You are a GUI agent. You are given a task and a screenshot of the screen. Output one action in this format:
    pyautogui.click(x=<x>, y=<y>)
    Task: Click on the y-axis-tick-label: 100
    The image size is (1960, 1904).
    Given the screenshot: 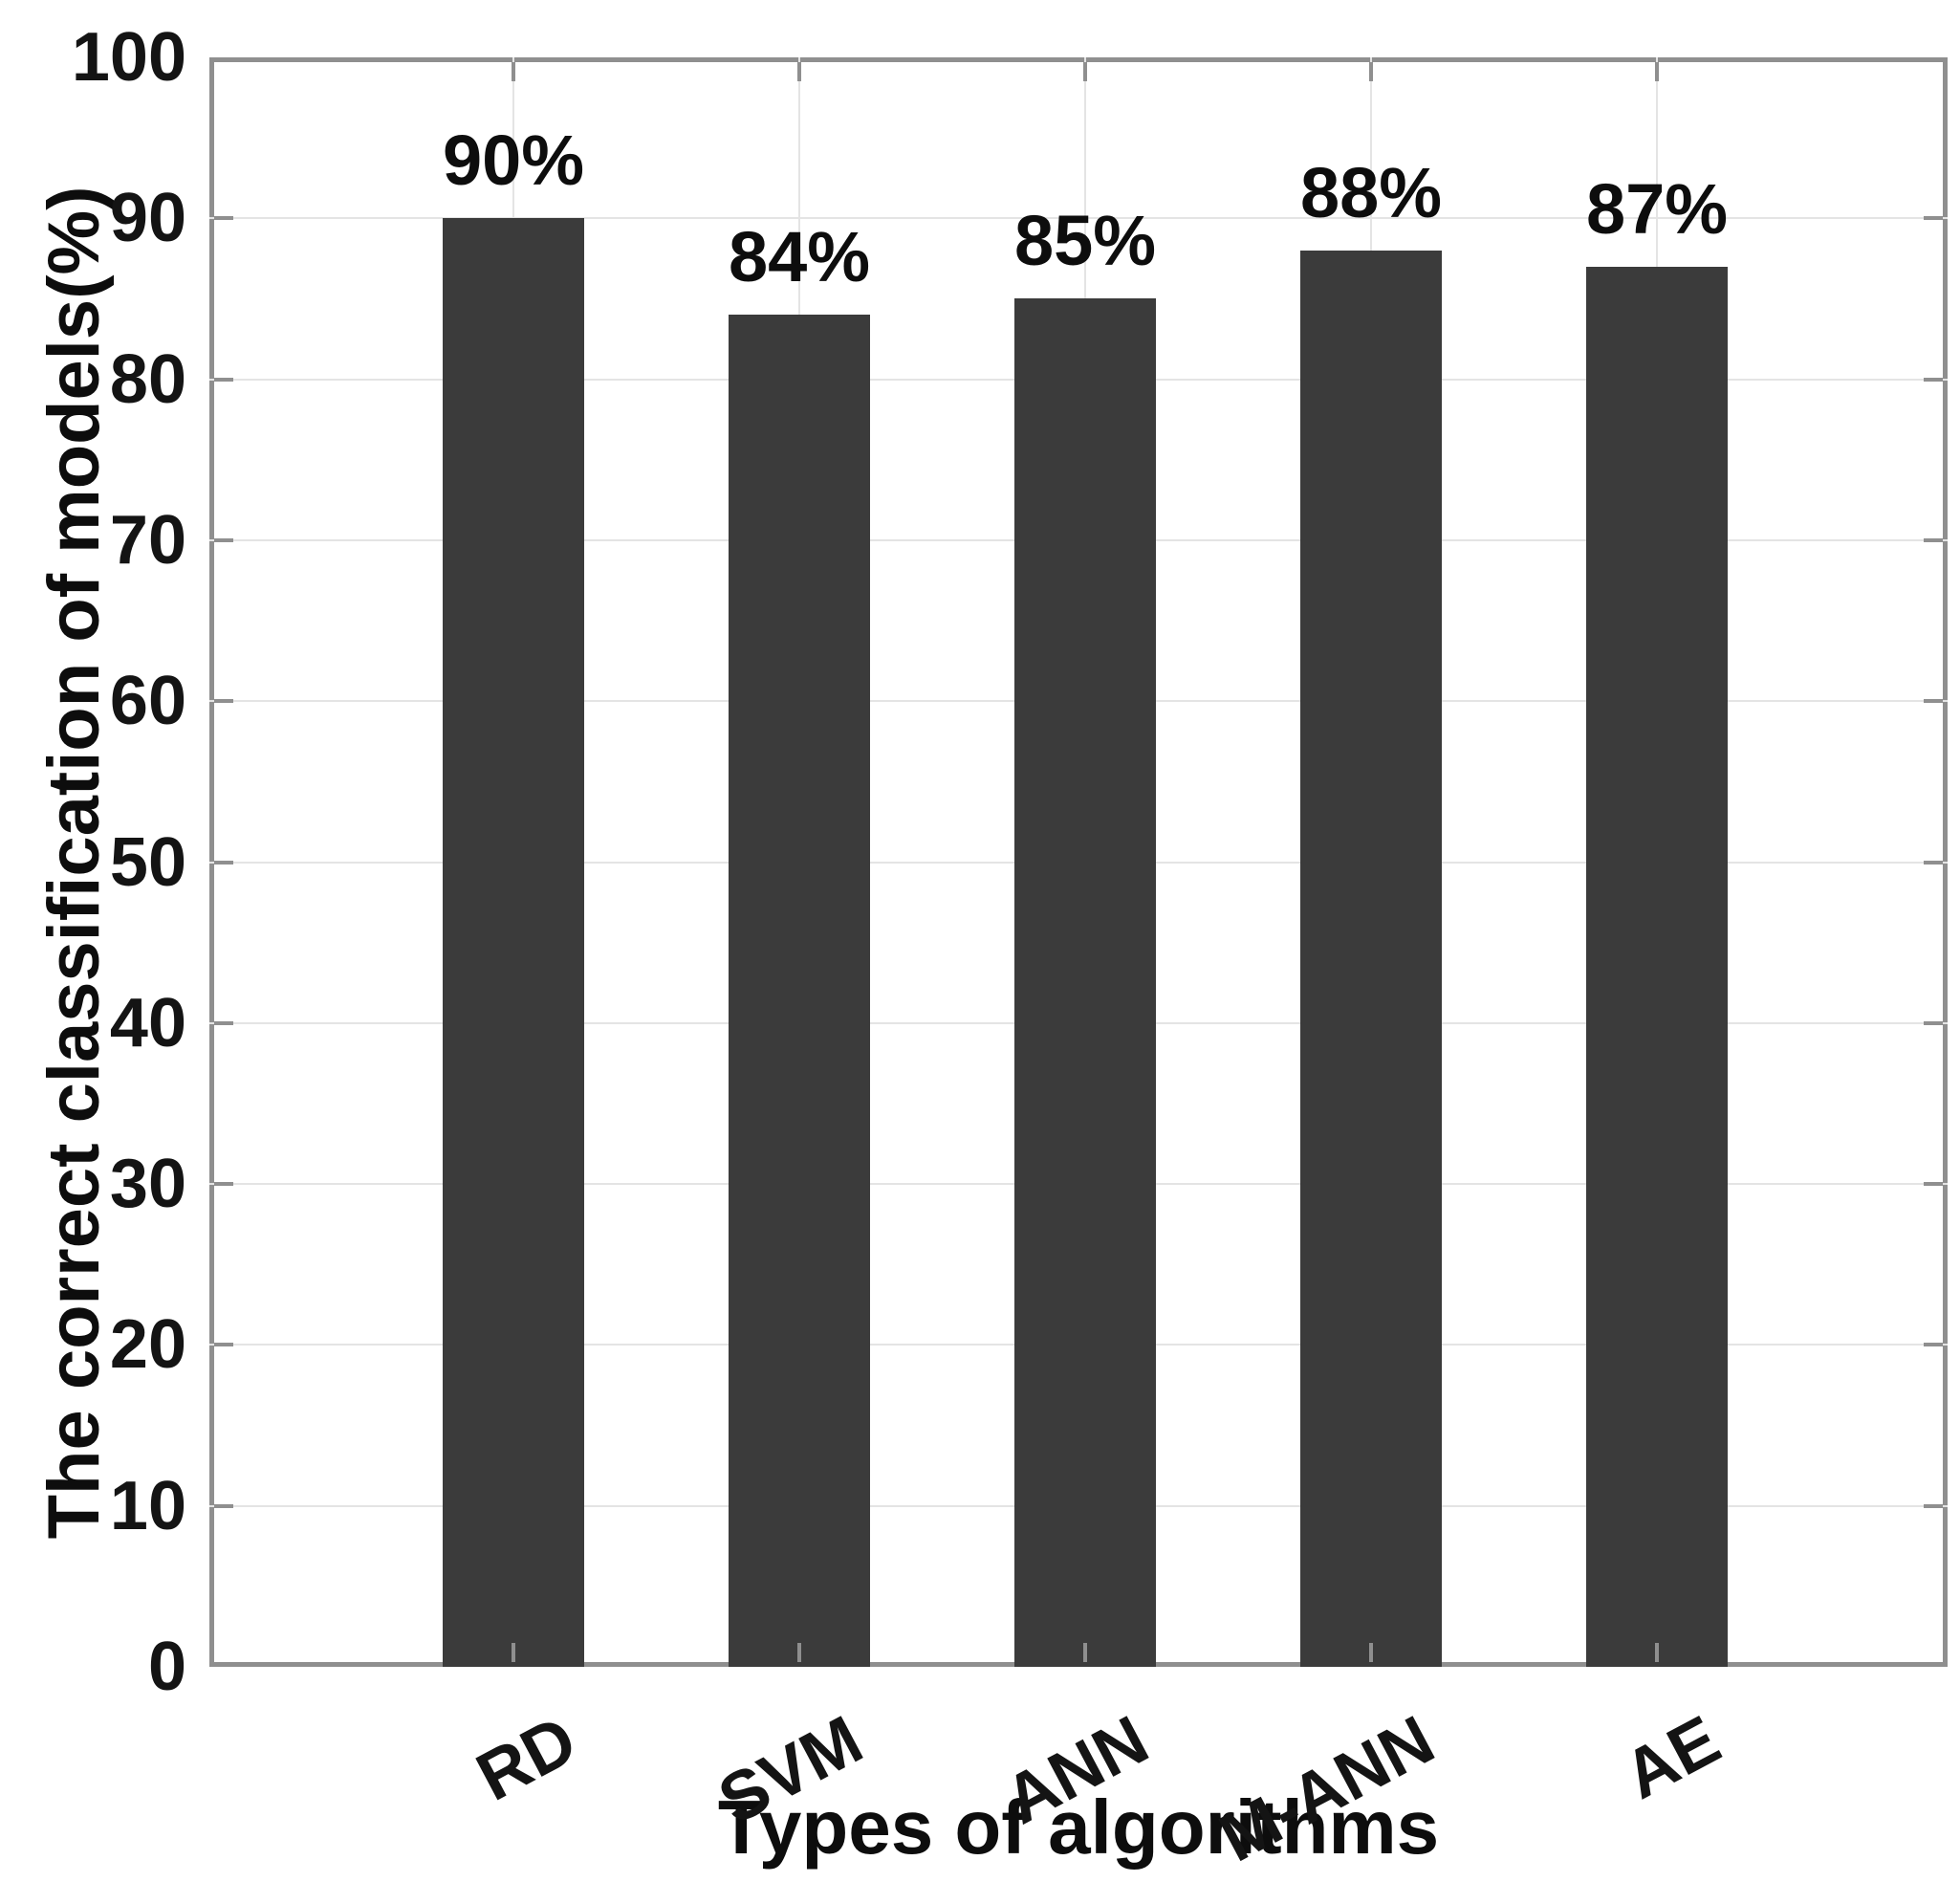 What is the action you would take?
    pyautogui.click(x=128, y=57)
    